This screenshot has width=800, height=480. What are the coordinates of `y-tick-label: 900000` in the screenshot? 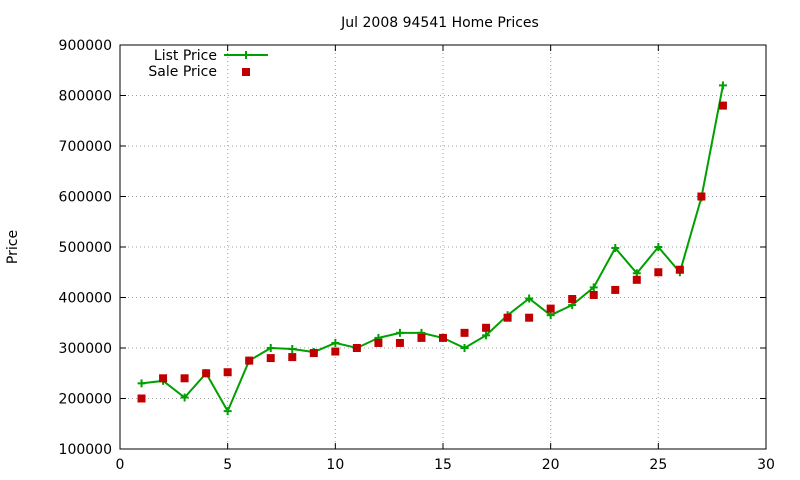 It's located at (85, 46).